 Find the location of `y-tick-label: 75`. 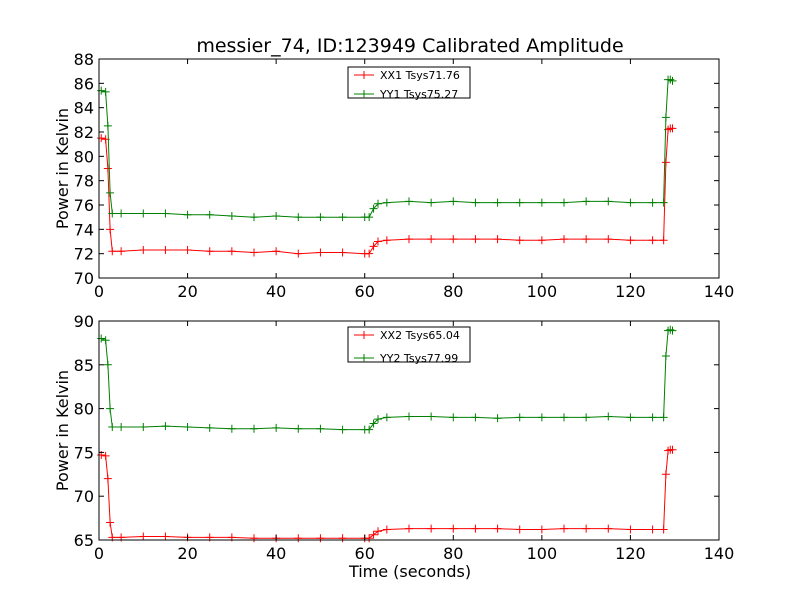

y-tick-label: 75 is located at coordinates (84, 452).